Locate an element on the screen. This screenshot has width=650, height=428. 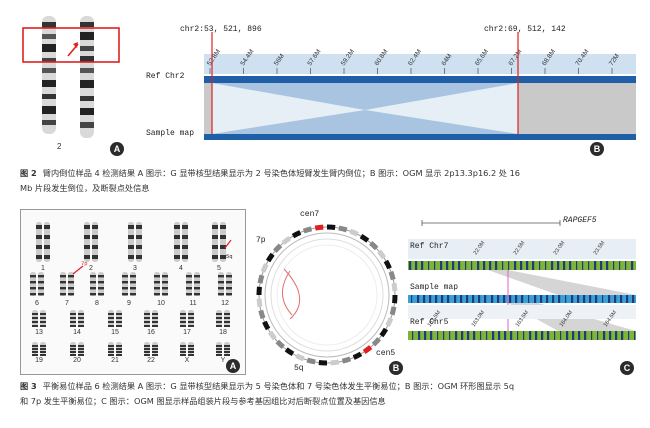
chromosome-label: 13 is located at coordinates (39, 332).